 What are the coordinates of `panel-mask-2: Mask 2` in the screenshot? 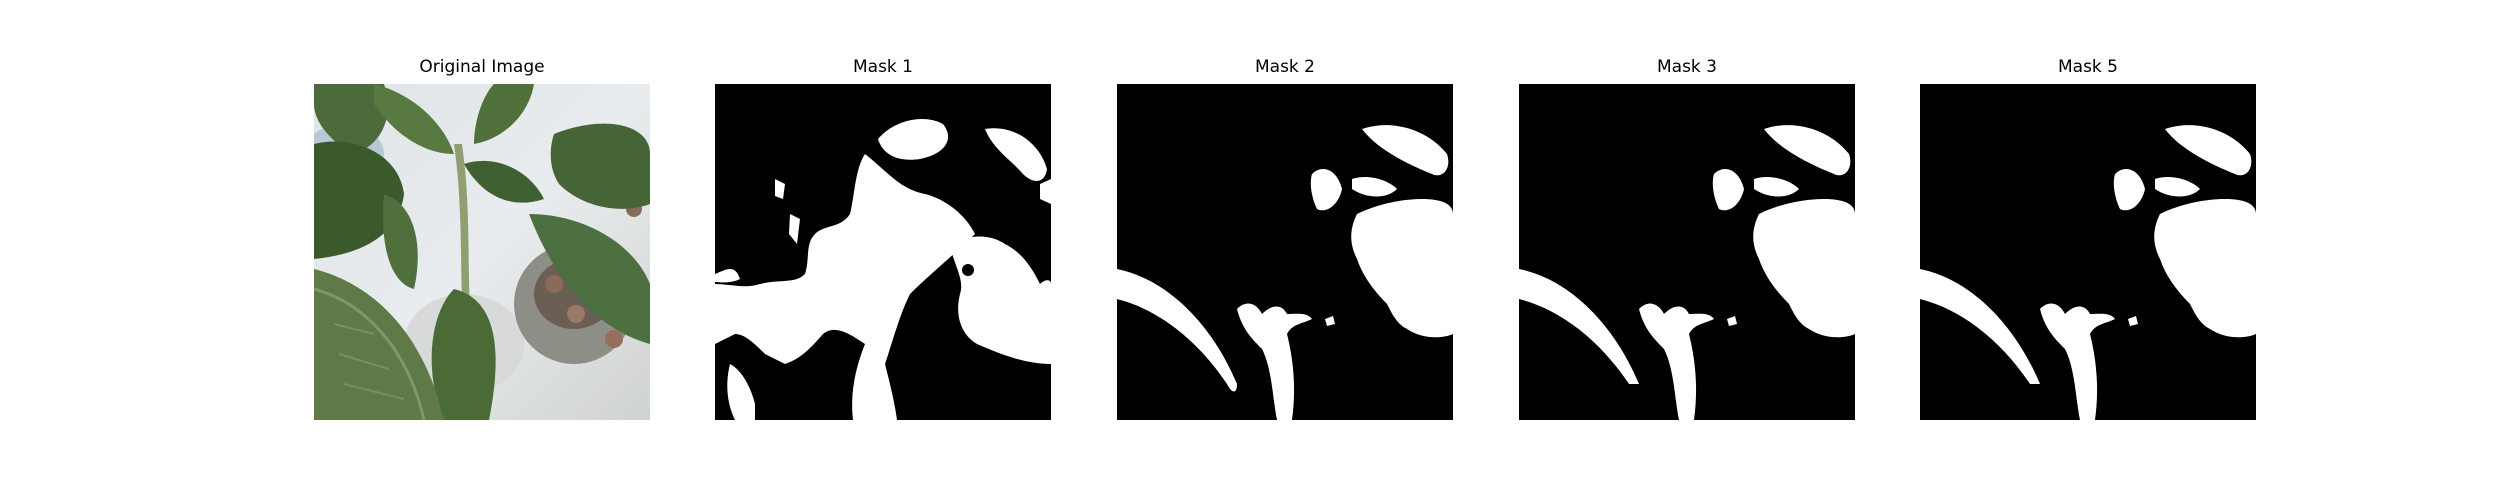 It's located at (1285, 236).